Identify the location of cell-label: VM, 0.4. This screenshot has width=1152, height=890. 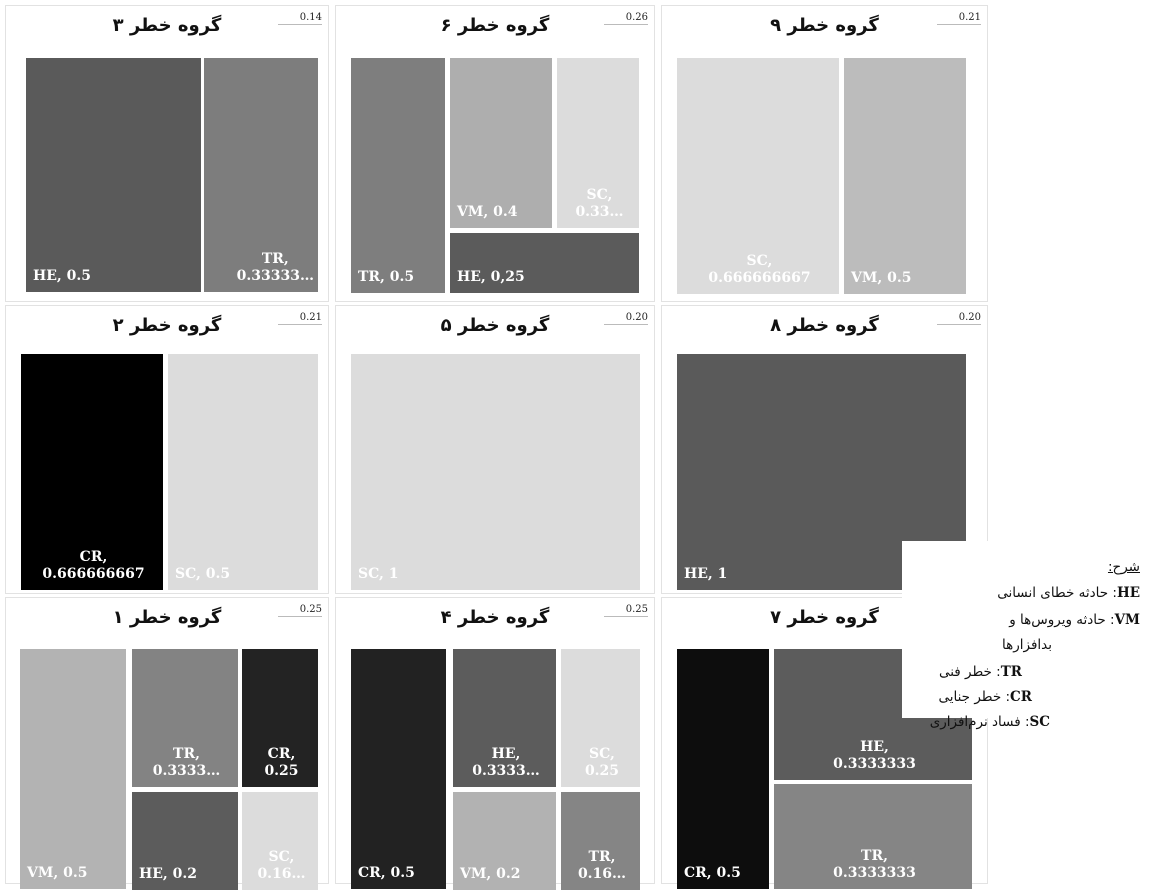
(487, 211).